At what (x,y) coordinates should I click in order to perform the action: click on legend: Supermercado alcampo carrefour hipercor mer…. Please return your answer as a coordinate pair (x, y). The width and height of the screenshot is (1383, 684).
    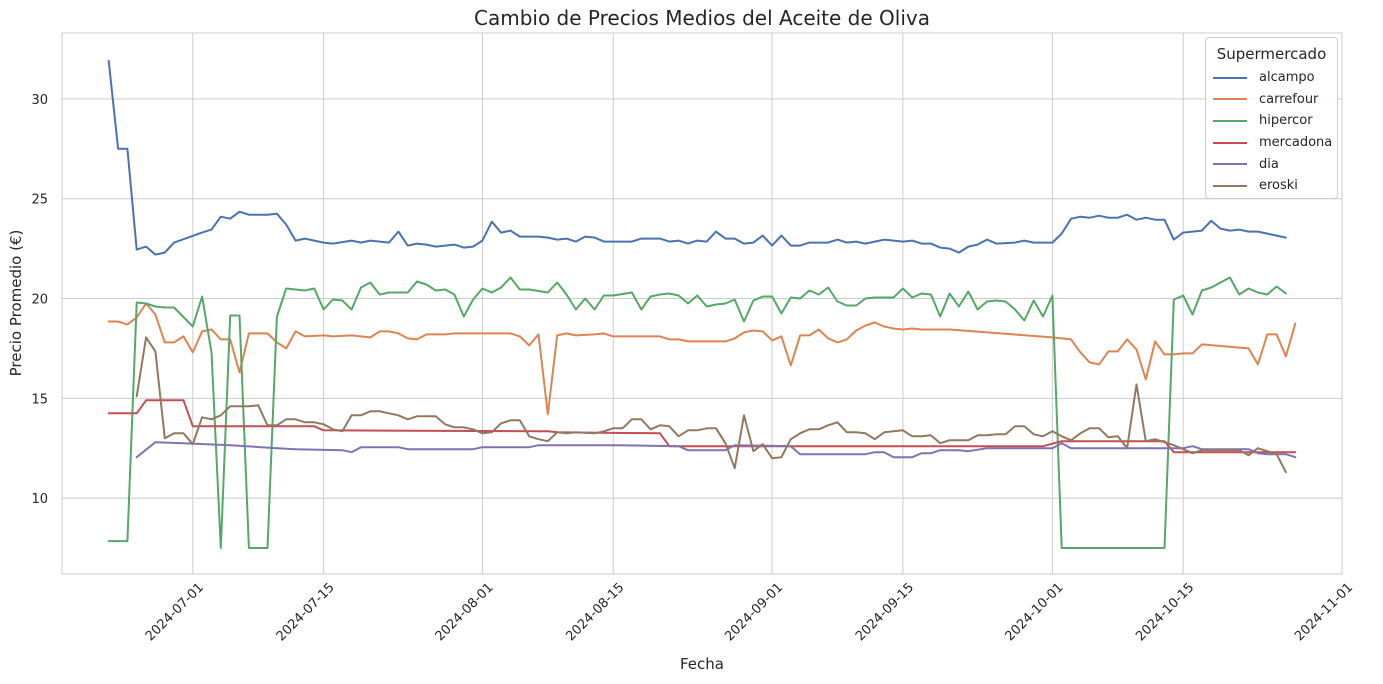
    Looking at the image, I should click on (1271, 118).